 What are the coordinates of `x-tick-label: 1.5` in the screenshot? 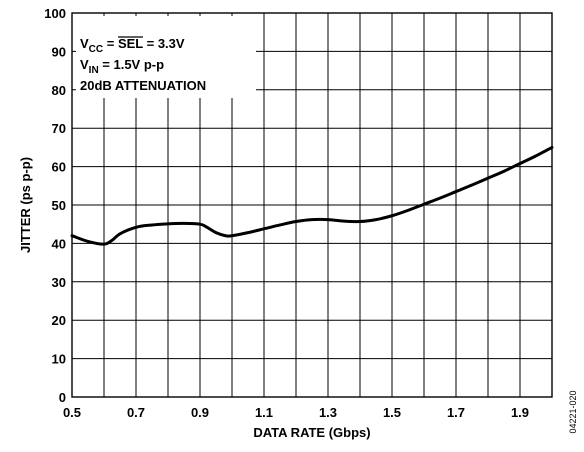 It's located at (392, 412).